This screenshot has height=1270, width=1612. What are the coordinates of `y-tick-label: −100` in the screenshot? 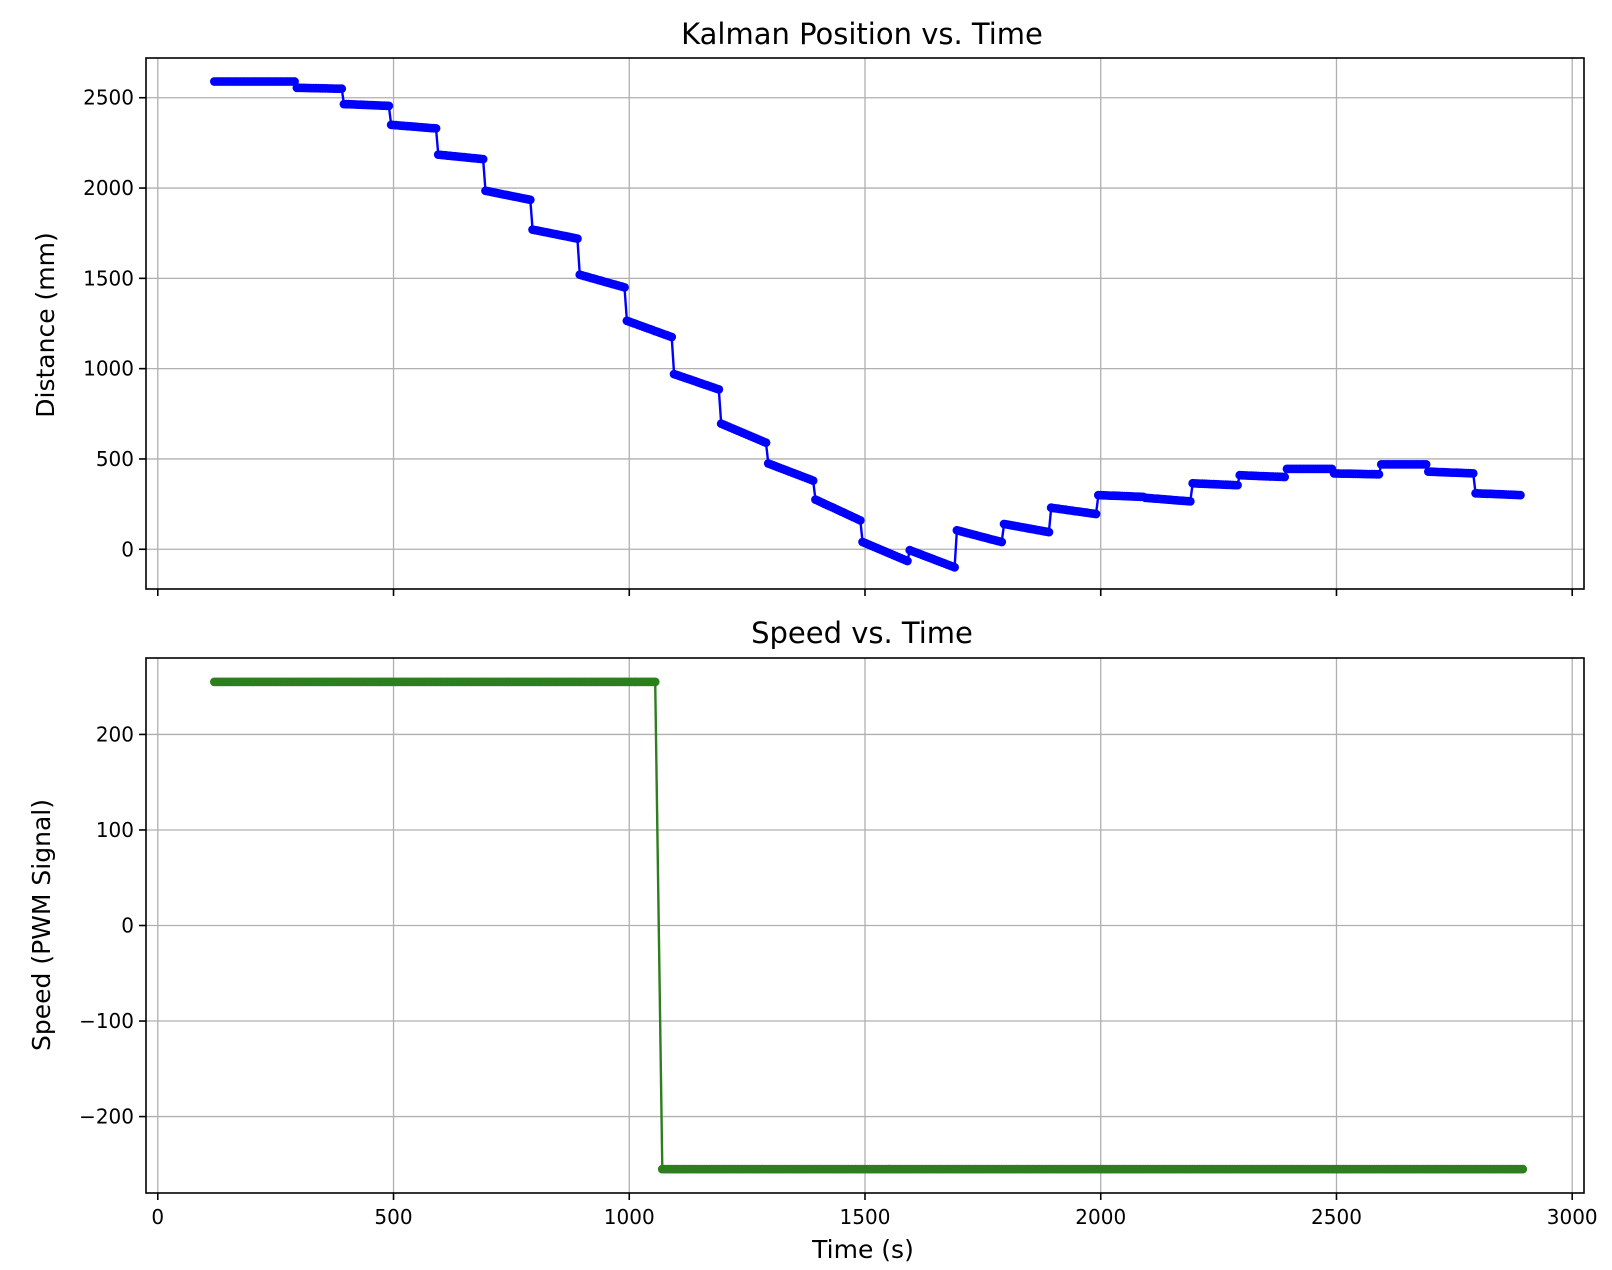 It's located at (106, 1021).